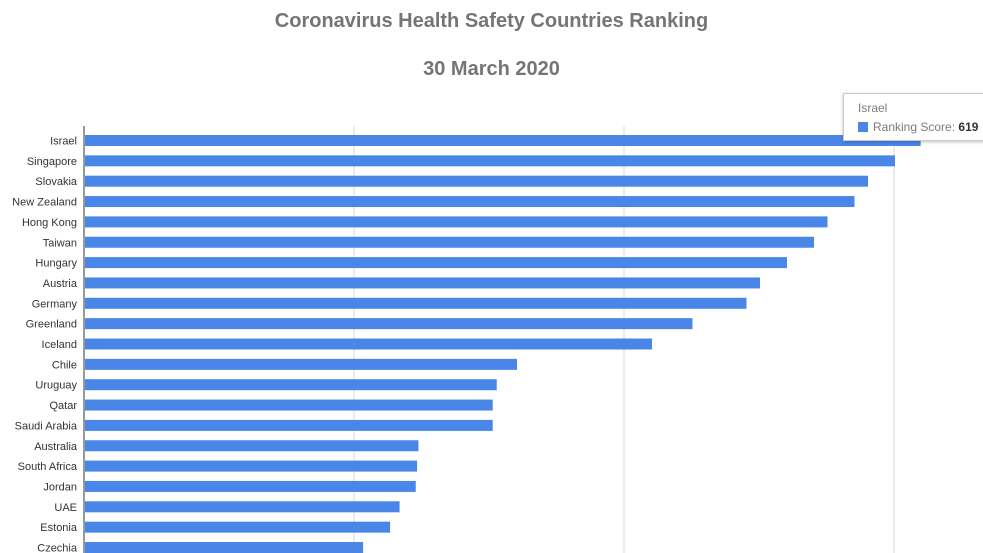 Image resolution: width=983 pixels, height=553 pixels. What do you see at coordinates (56, 264) in the screenshot?
I see `category-label: Hungary` at bounding box center [56, 264].